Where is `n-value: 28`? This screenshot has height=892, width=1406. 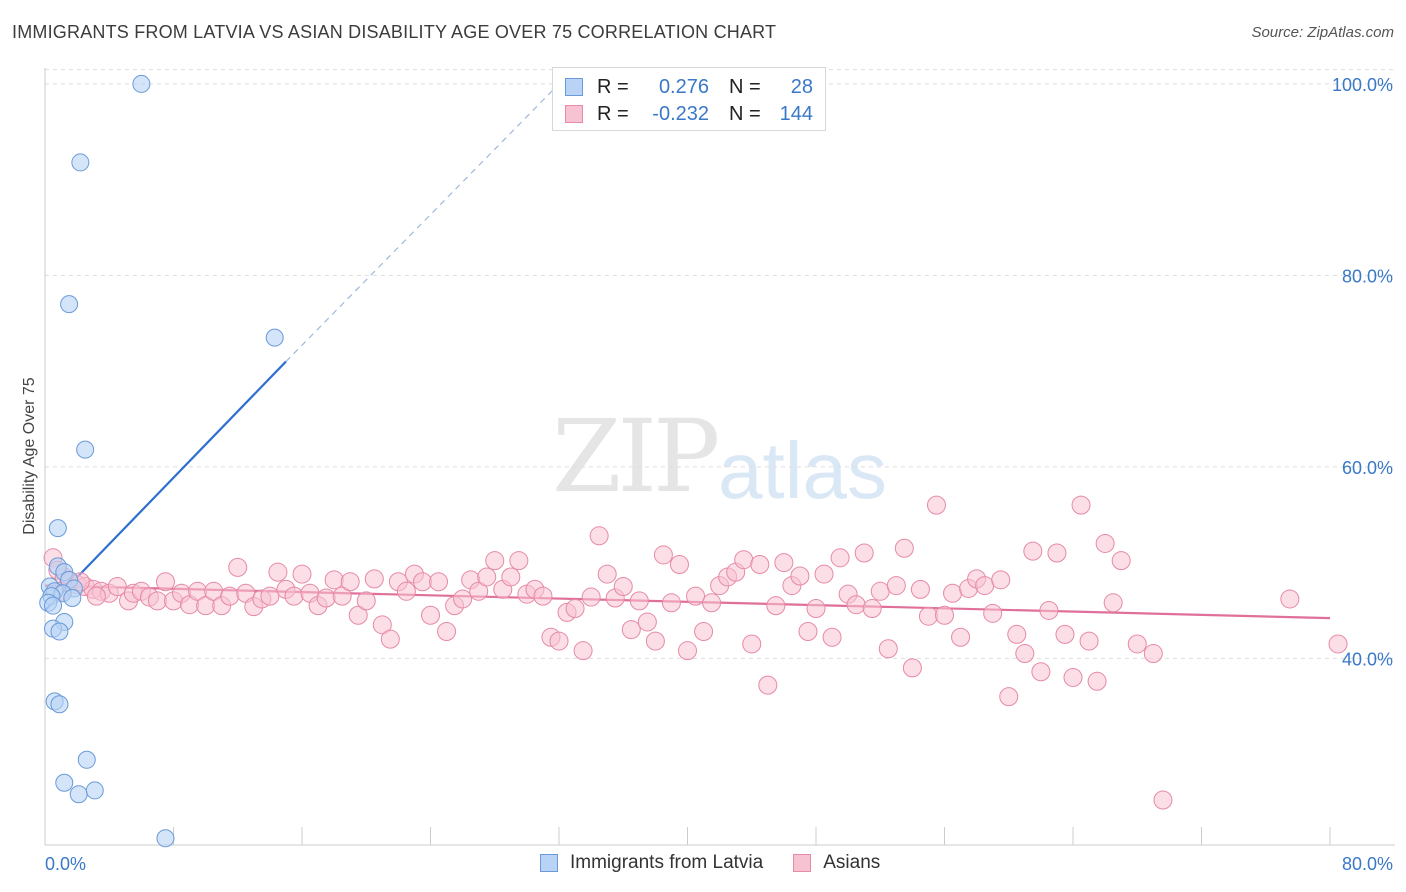
n-value: 28 is located at coordinates (801, 86).